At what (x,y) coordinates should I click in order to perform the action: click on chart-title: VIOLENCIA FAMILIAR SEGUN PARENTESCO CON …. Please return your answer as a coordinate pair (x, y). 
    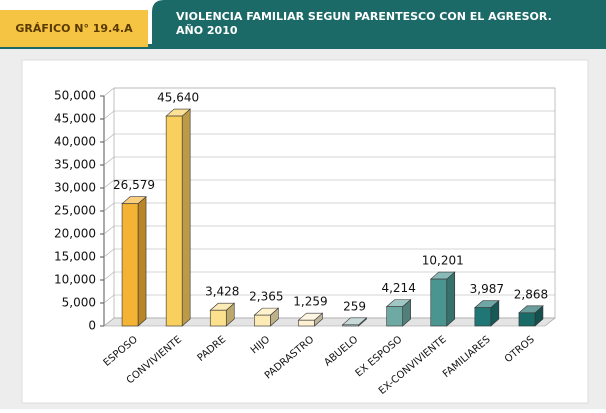
    Looking at the image, I should click on (364, 16).